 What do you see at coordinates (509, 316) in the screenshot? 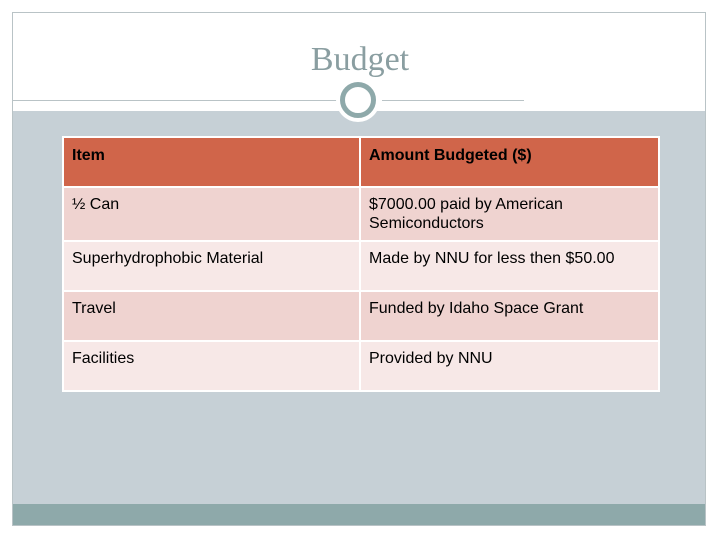
I see `cell-amount: Funded by Idaho Space Grant` at bounding box center [509, 316].